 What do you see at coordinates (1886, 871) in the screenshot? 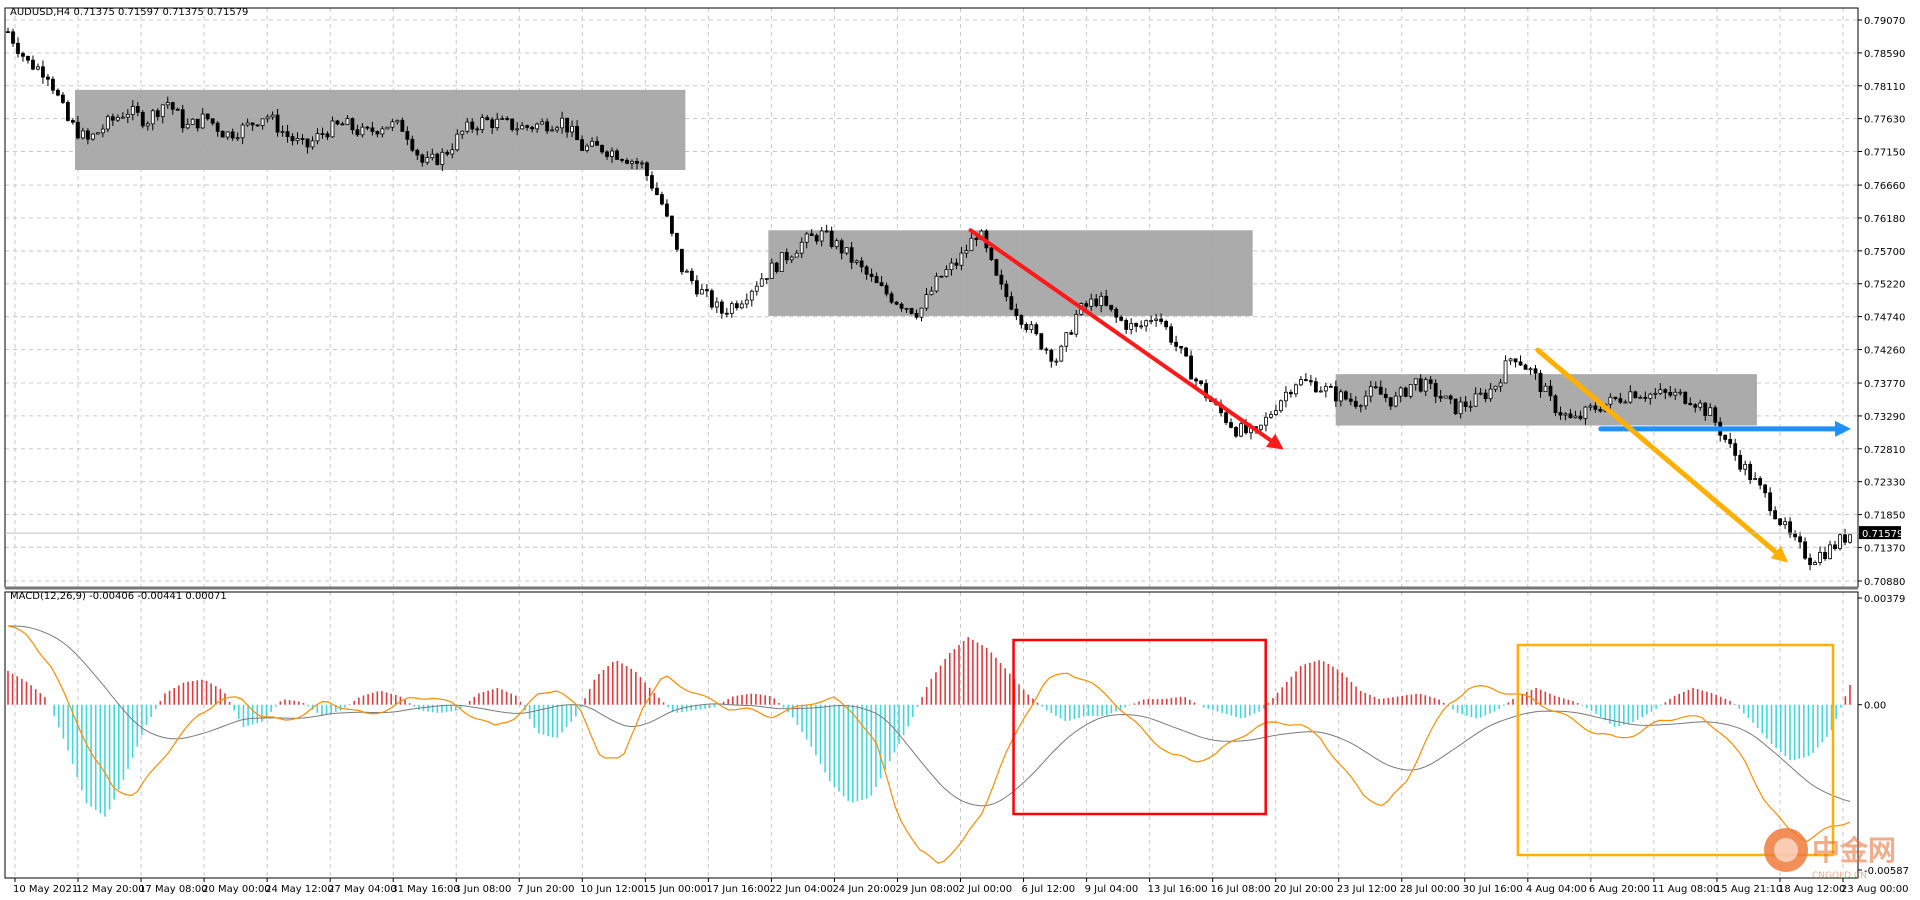
I see `macd-tick-label: -0.00587` at bounding box center [1886, 871].